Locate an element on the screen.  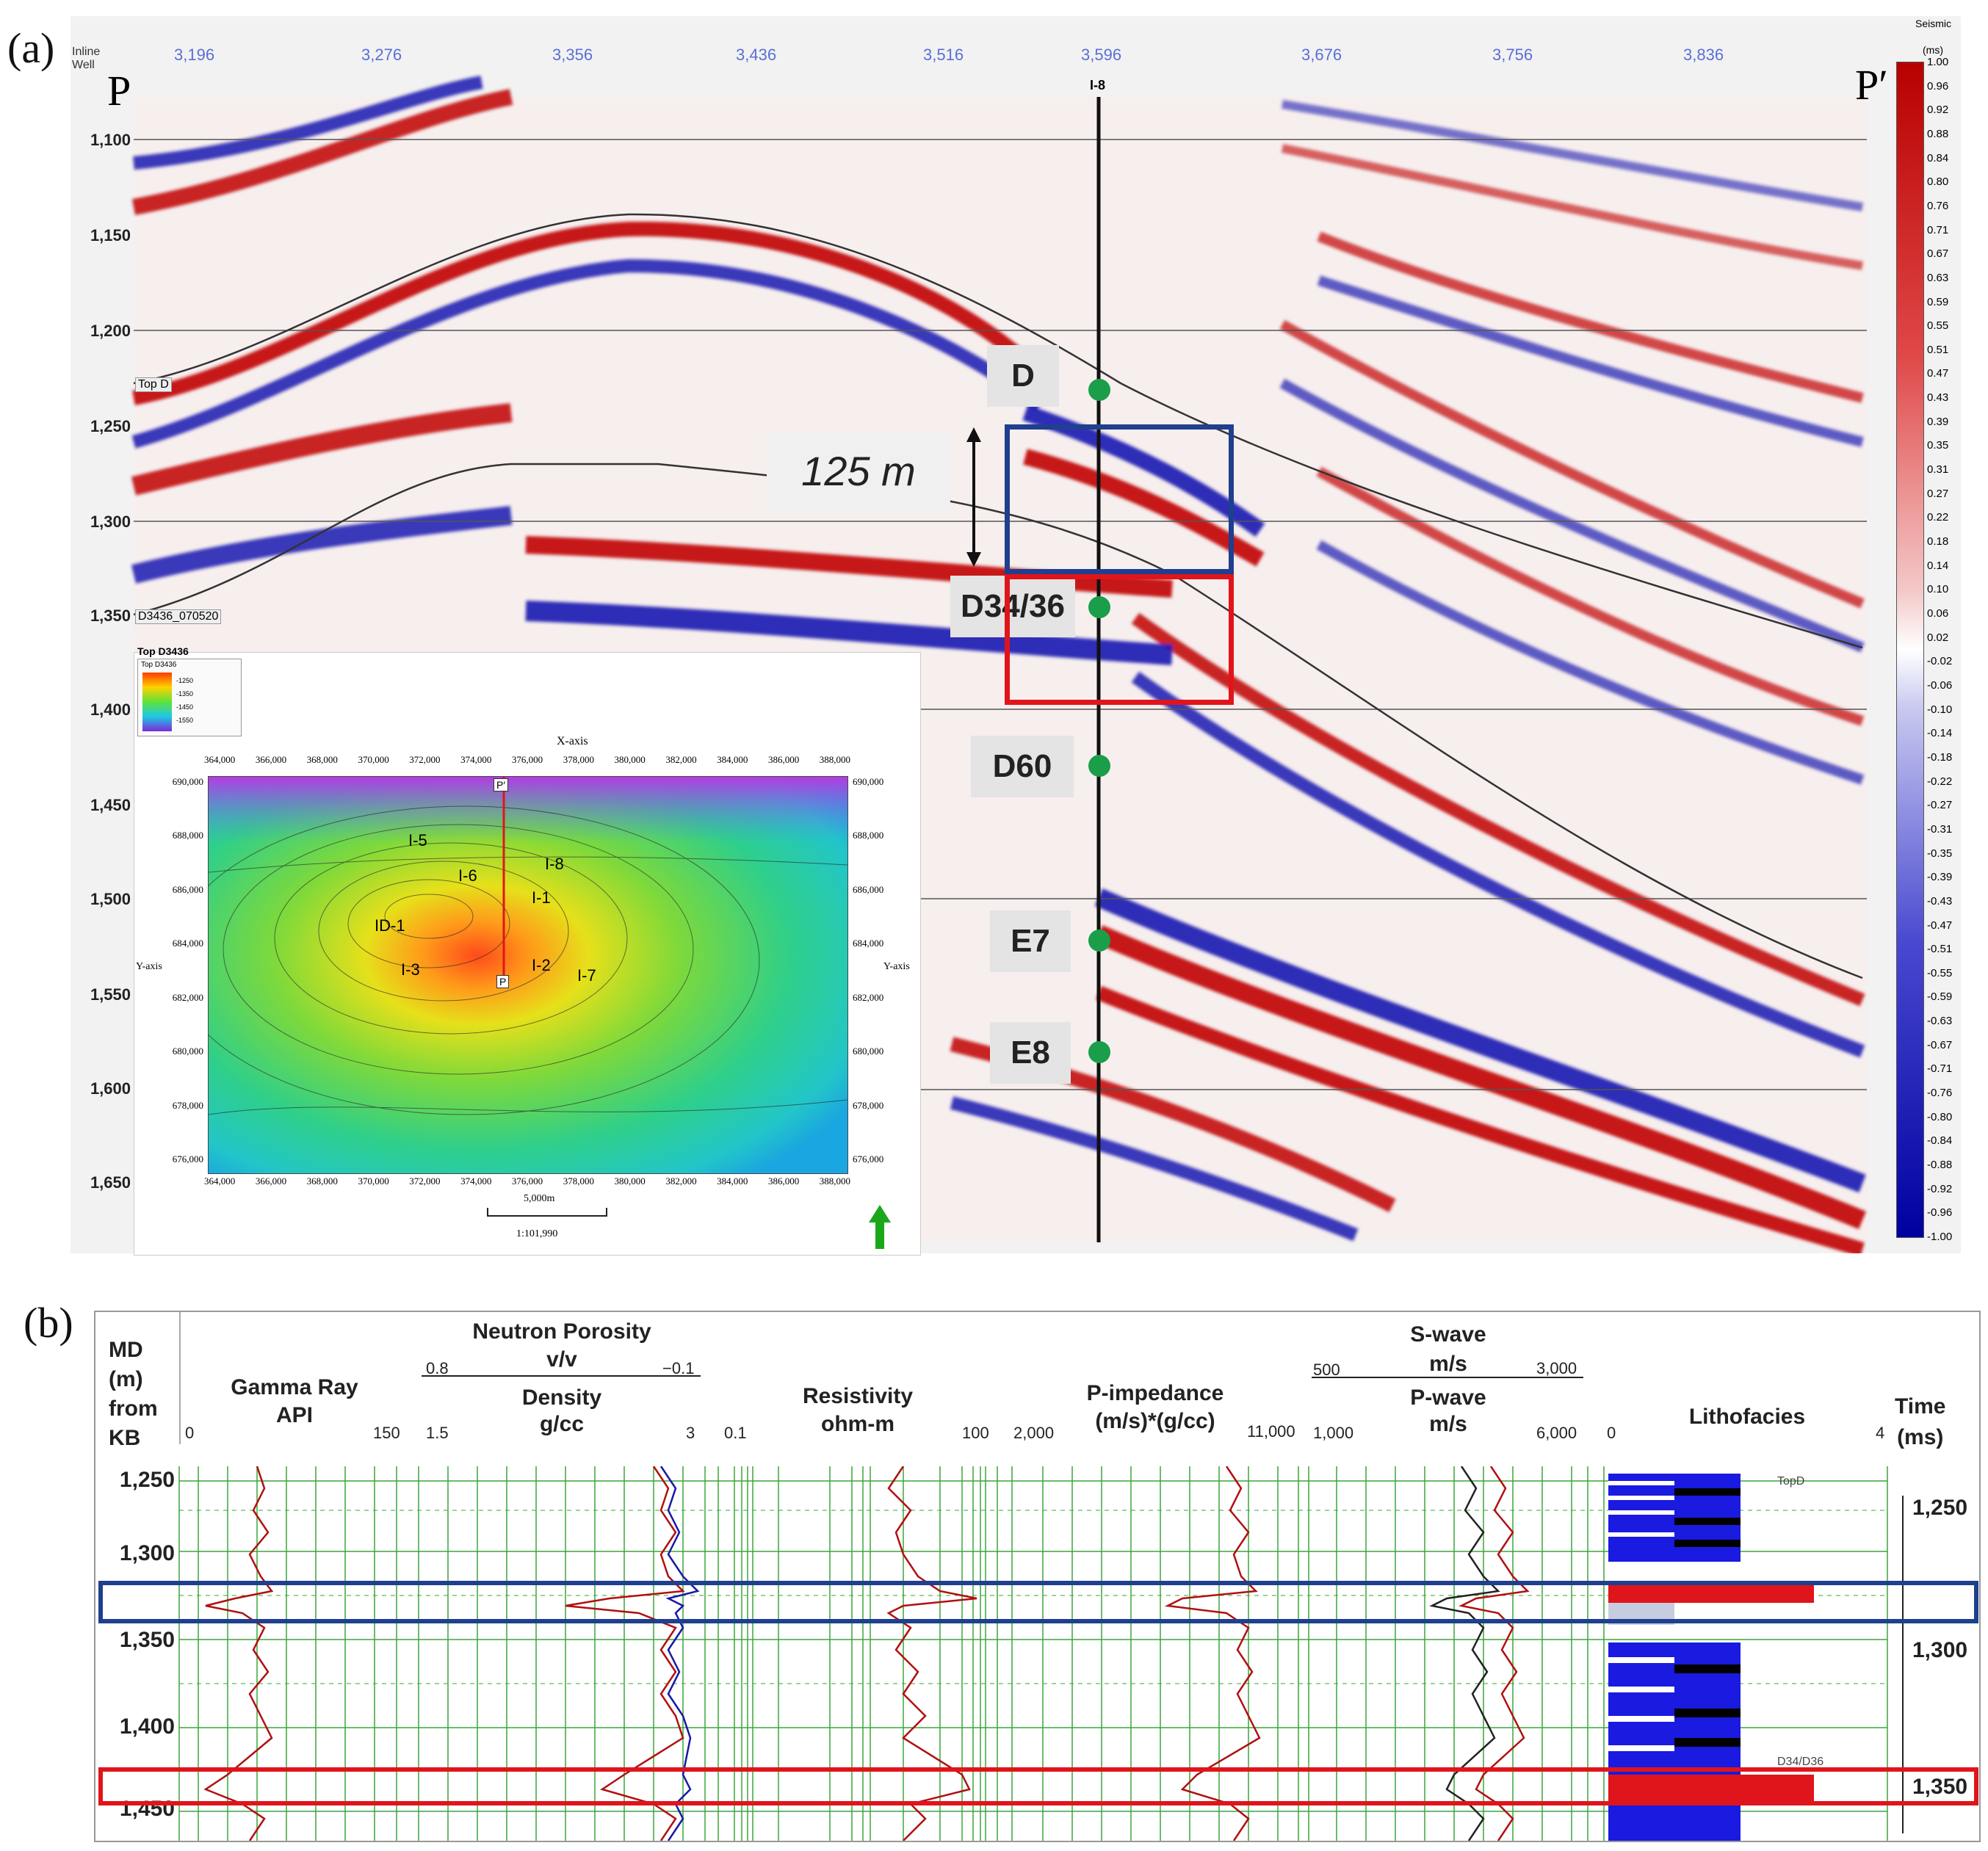
map-x-tick: 382,000 is located at coordinates (681, 760).